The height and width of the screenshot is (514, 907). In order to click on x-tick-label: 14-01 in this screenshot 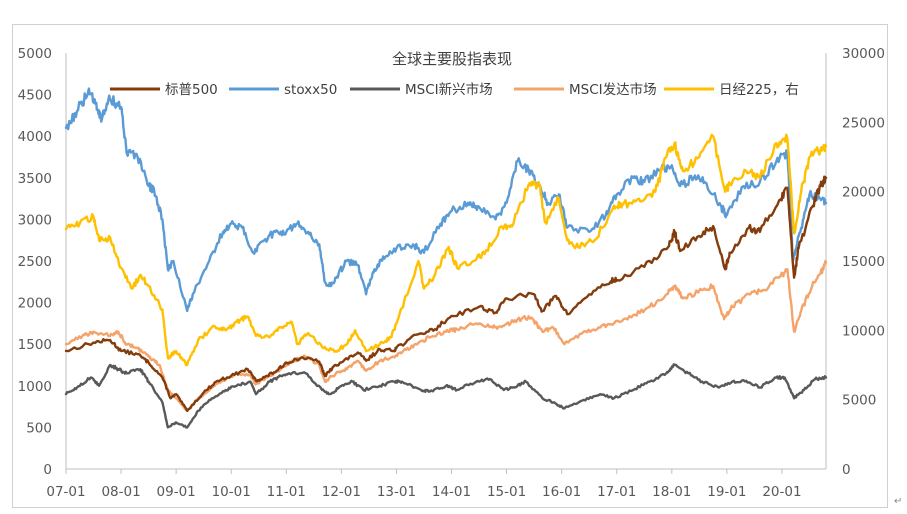, I will do `click(451, 492)`.